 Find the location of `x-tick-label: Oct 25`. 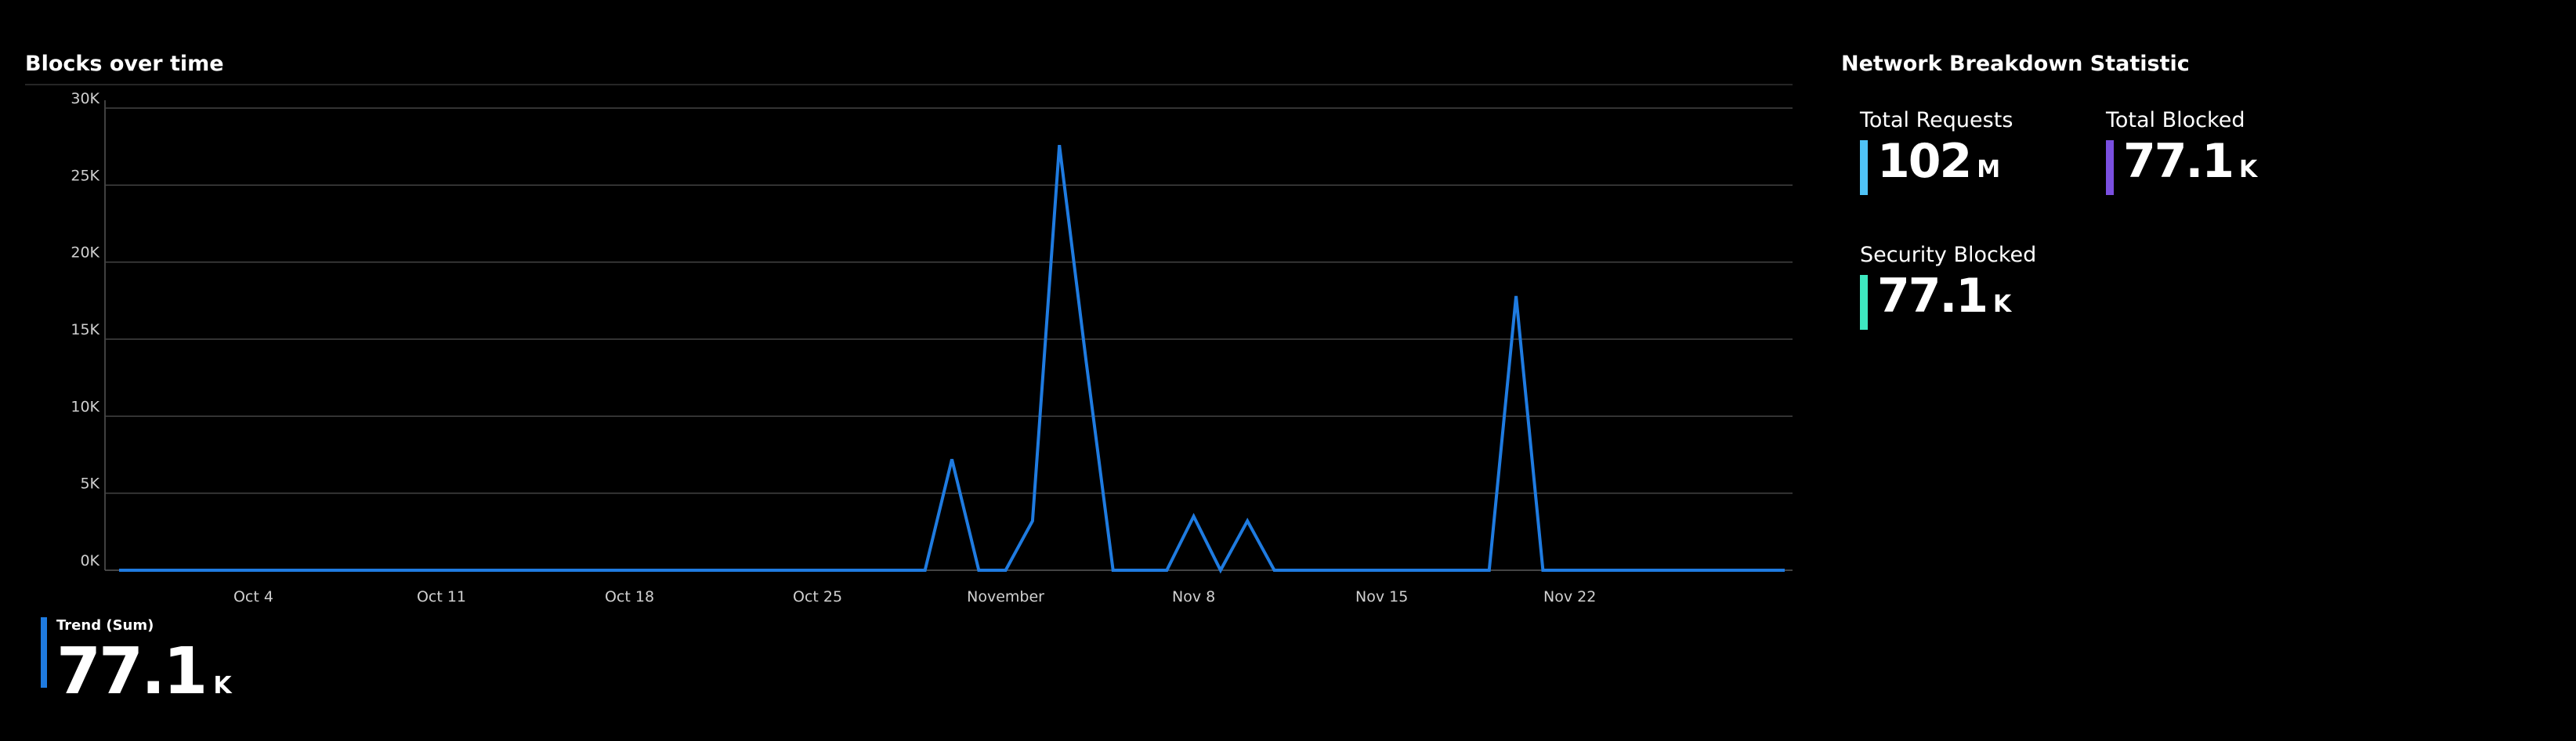

x-tick-label: Oct 25 is located at coordinates (817, 596).